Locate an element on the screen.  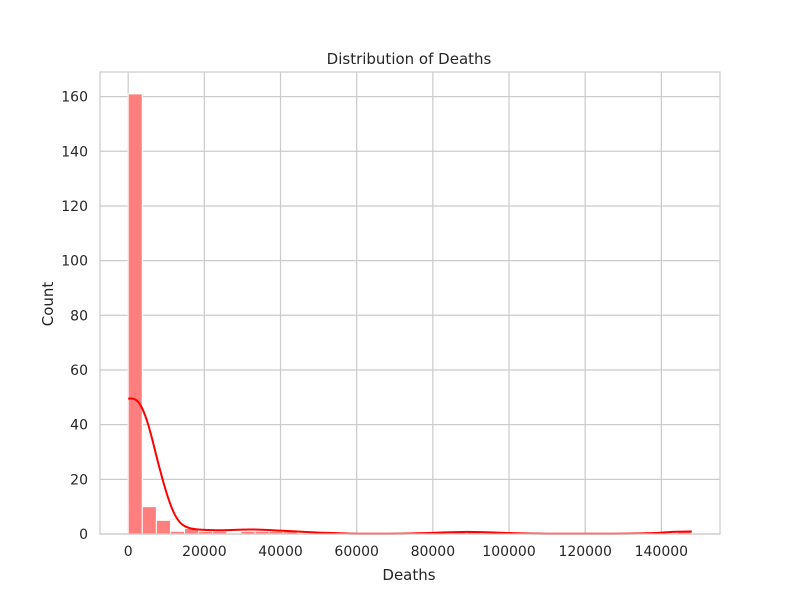
y-tick-label: 0 is located at coordinates (83, 535).